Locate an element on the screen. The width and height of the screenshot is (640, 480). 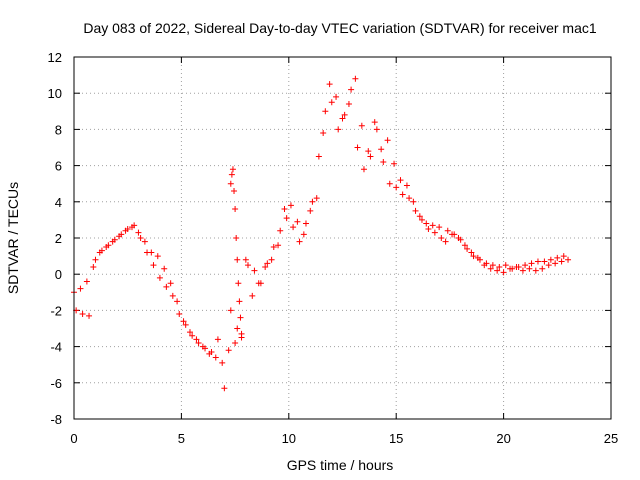
y-tick-label: 12 is located at coordinates (55, 57).